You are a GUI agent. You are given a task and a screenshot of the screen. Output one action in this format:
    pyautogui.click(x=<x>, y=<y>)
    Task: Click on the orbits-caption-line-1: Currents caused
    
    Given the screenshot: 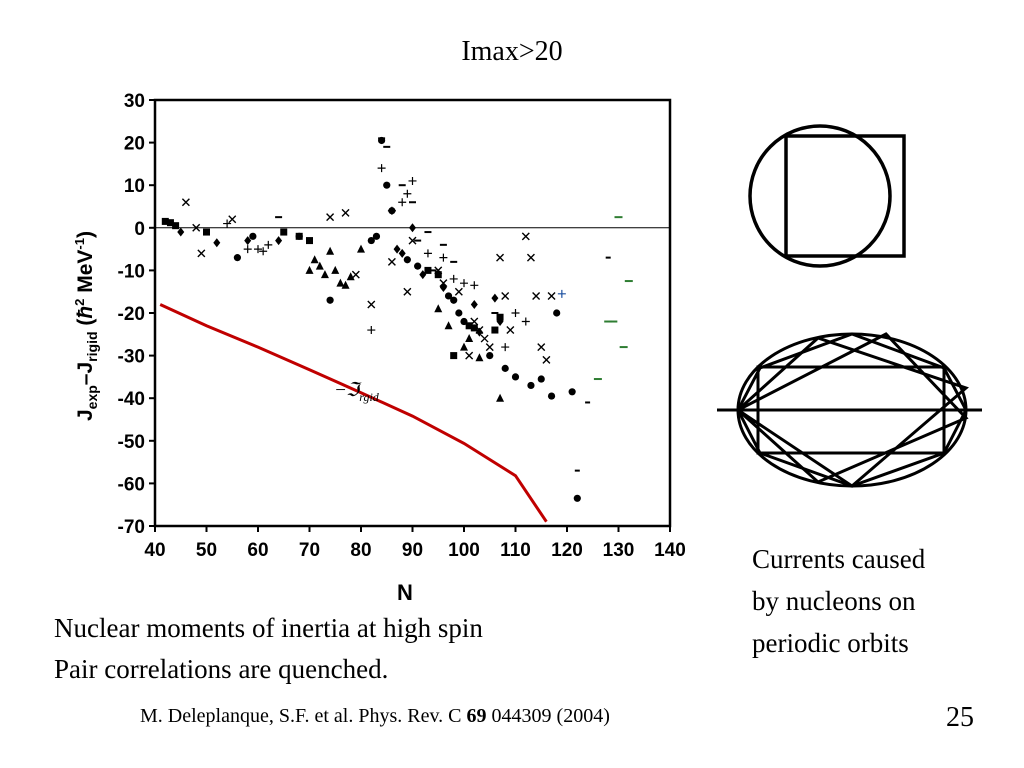 What is the action you would take?
    pyautogui.click(x=839, y=559)
    